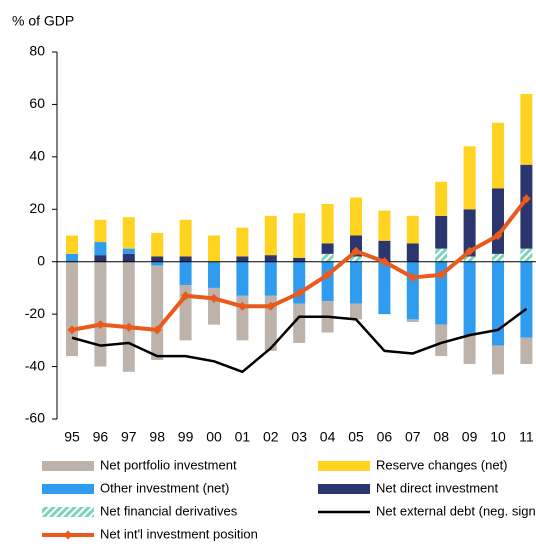  I want to click on x-tick-label: 05, so click(356, 437).